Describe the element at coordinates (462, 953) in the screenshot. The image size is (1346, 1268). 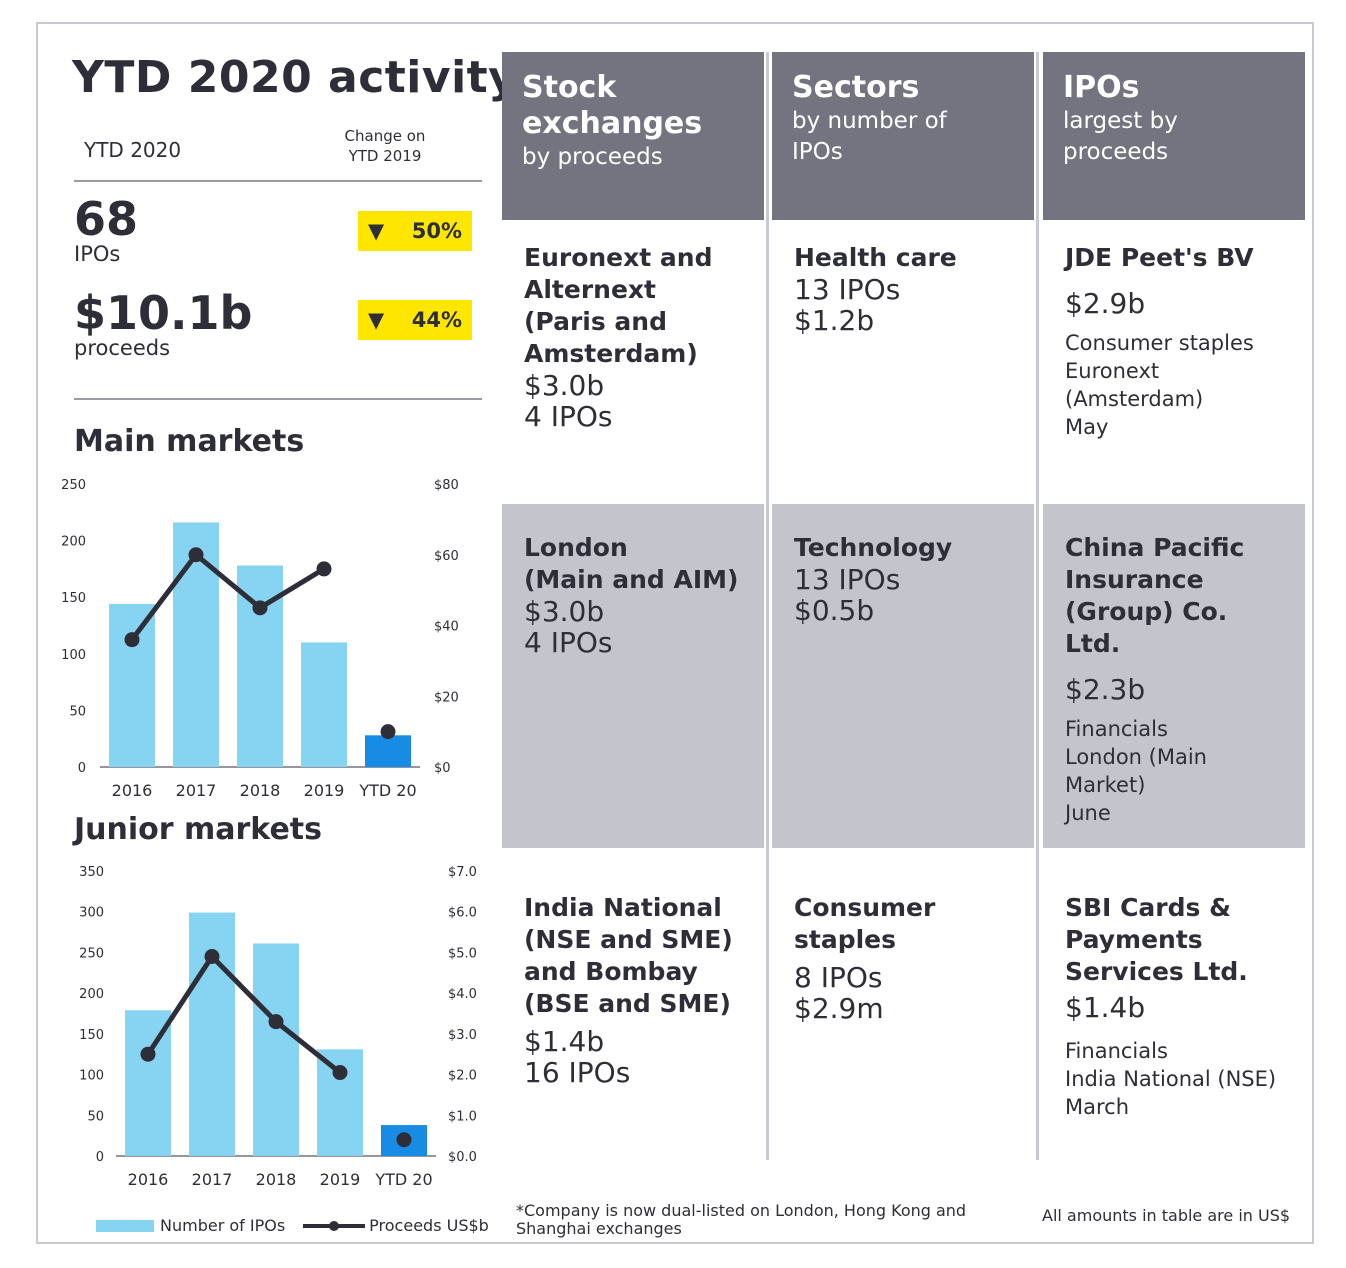
I see `y-right-tick-label: $5.0` at that location.